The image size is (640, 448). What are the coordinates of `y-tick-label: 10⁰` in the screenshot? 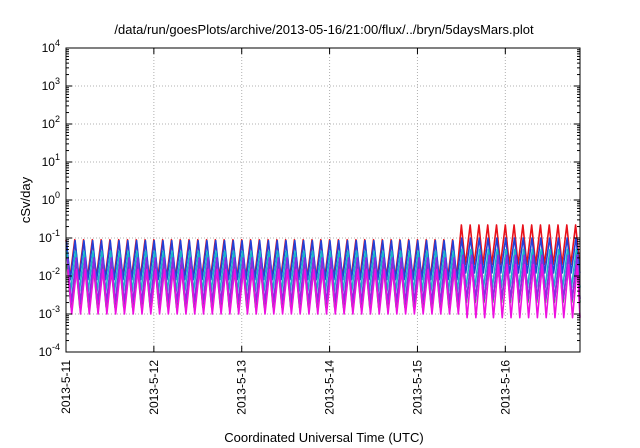 It's located at (51, 198).